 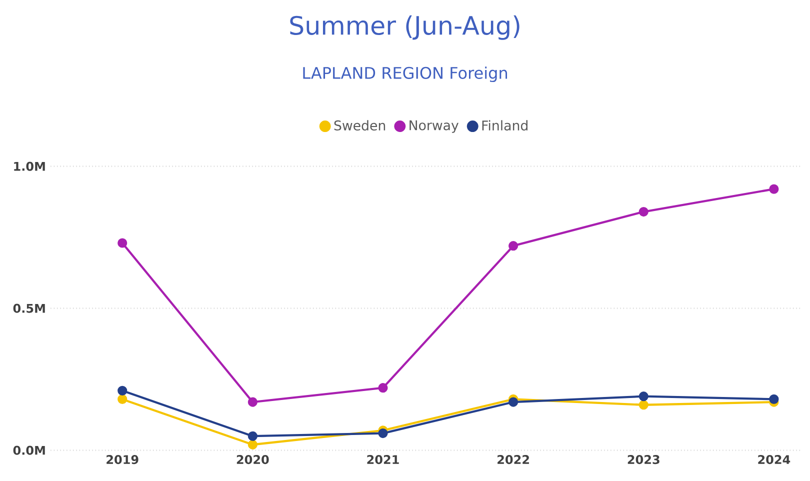 What do you see at coordinates (513, 459) in the screenshot?
I see `x-tick-label: 2022` at bounding box center [513, 459].